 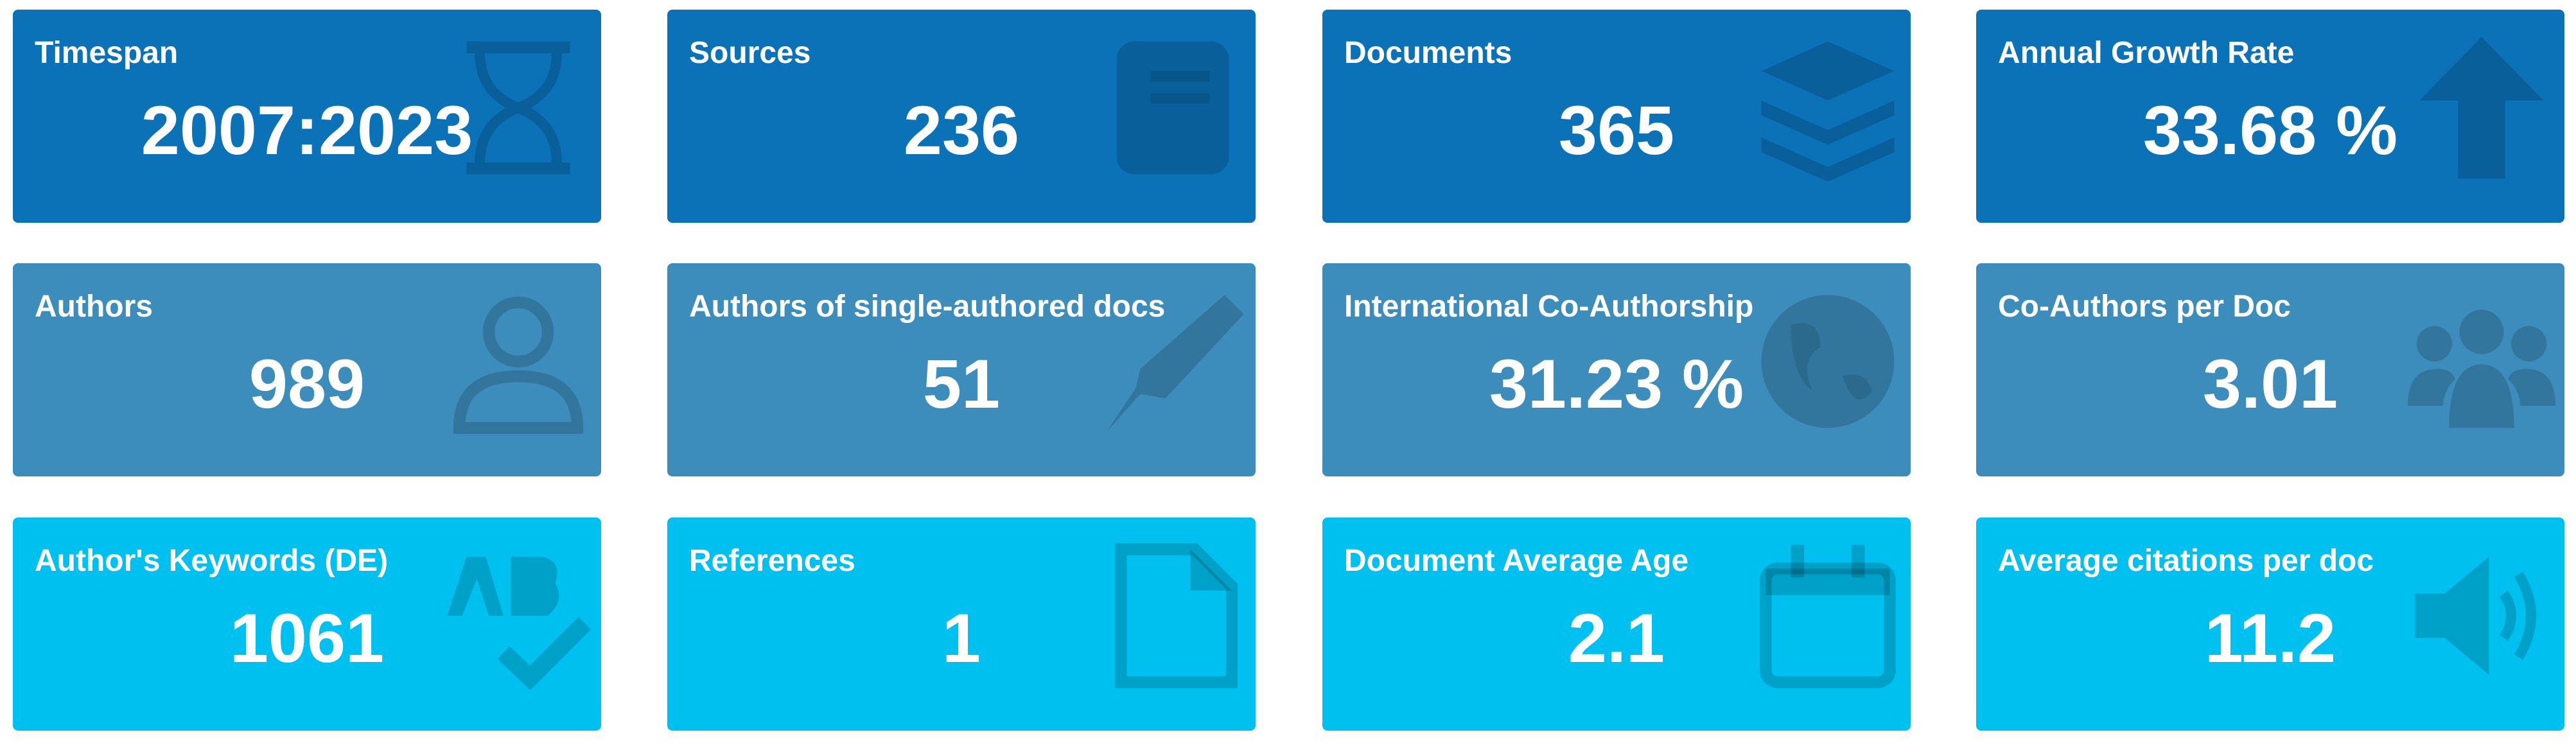 I want to click on info-box: Author's Keywords (DE) 1061, so click(x=307, y=624).